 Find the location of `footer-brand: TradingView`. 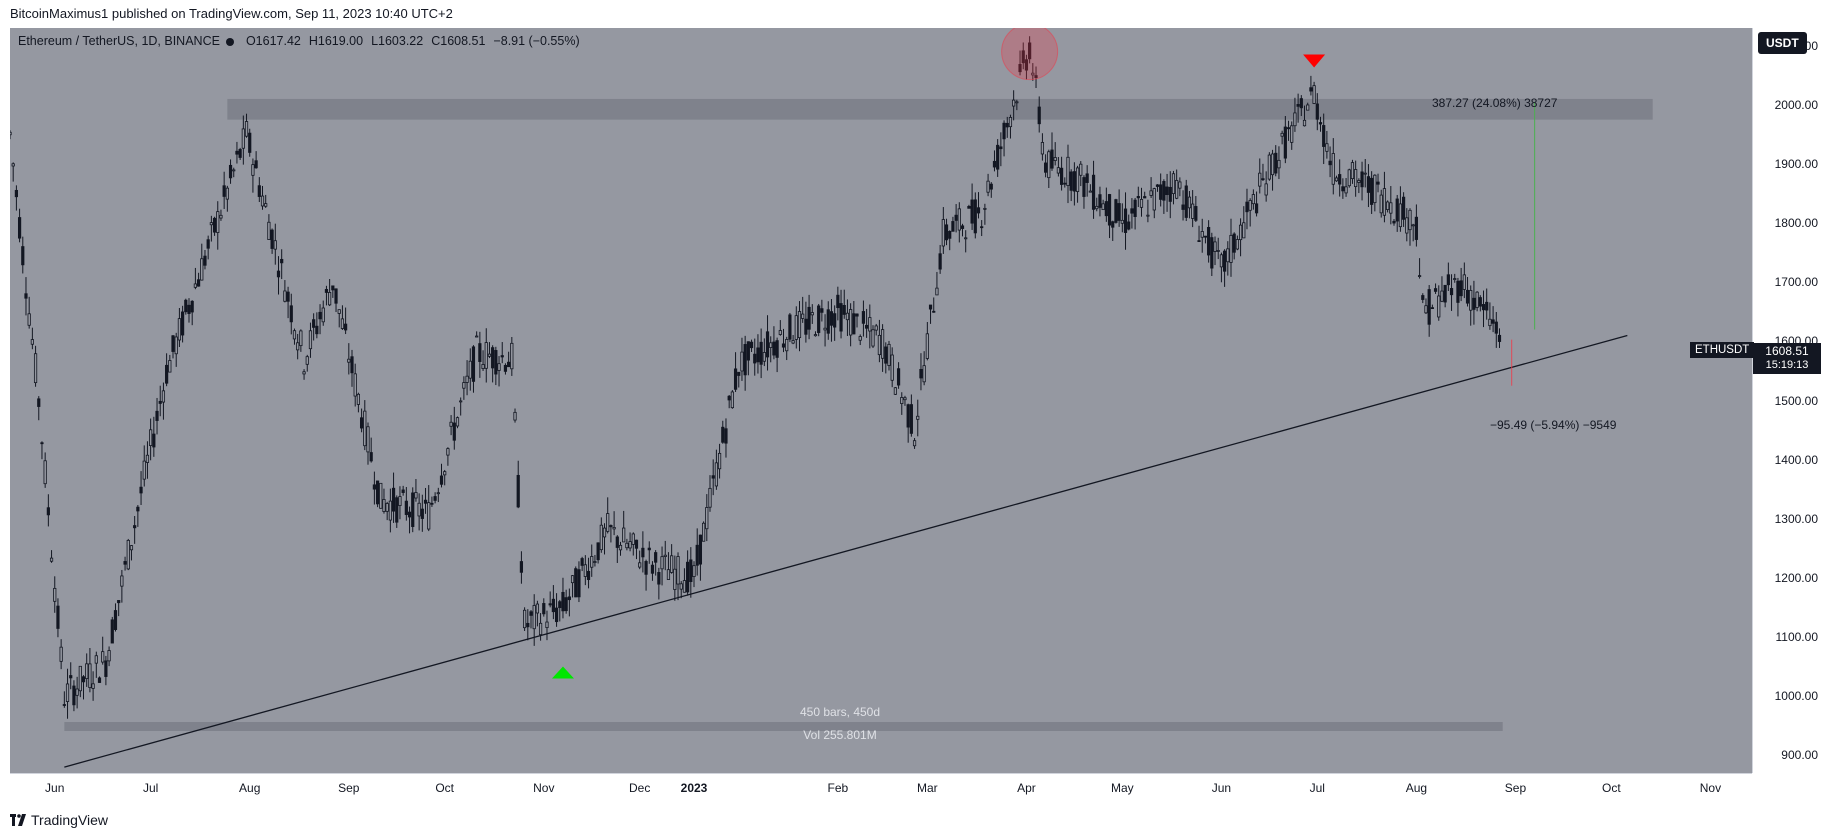

footer-brand: TradingView is located at coordinates (59, 820).